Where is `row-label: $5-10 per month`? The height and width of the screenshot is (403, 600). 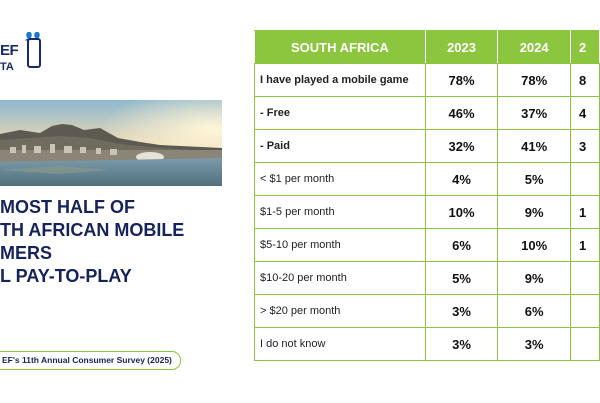
row-label: $5-10 per month is located at coordinates (340, 245).